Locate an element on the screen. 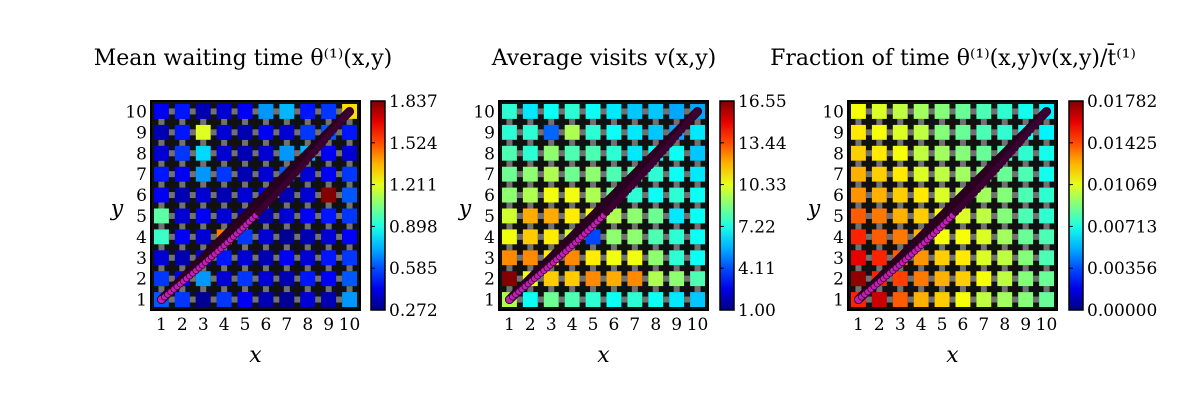 Image resolution: width=1200 pixels, height=412 pixels. x-tick-label: 8 is located at coordinates (307, 325).